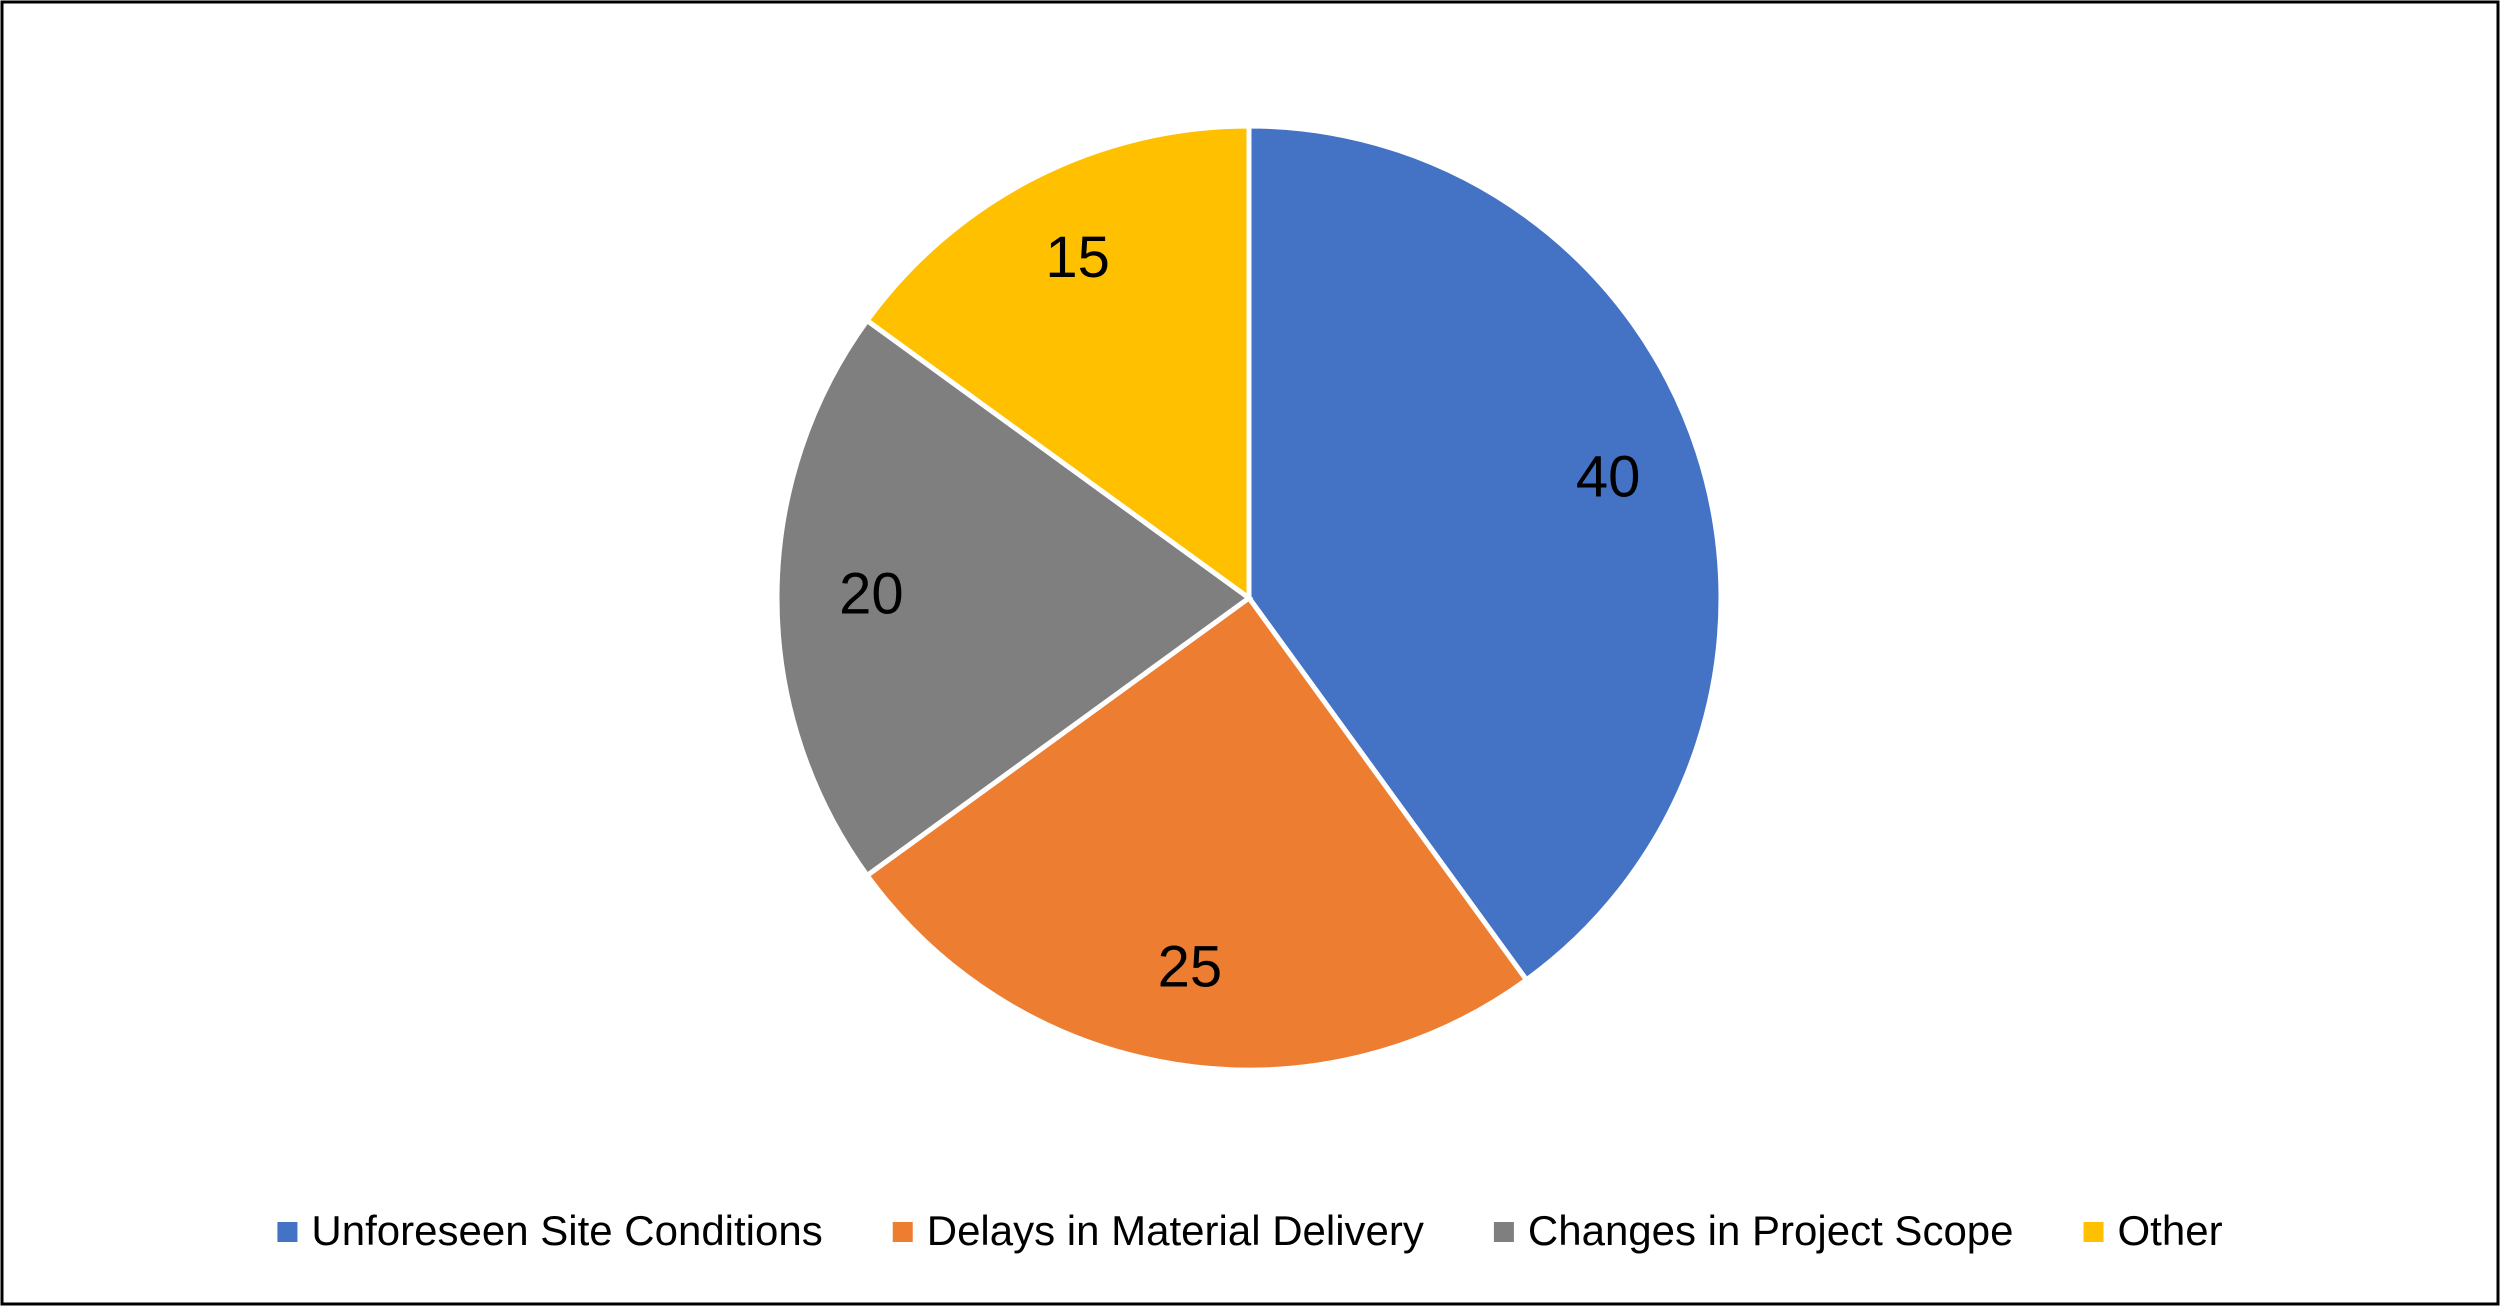 This screenshot has height=1306, width=2500. I want to click on value-label: 20, so click(871, 593).